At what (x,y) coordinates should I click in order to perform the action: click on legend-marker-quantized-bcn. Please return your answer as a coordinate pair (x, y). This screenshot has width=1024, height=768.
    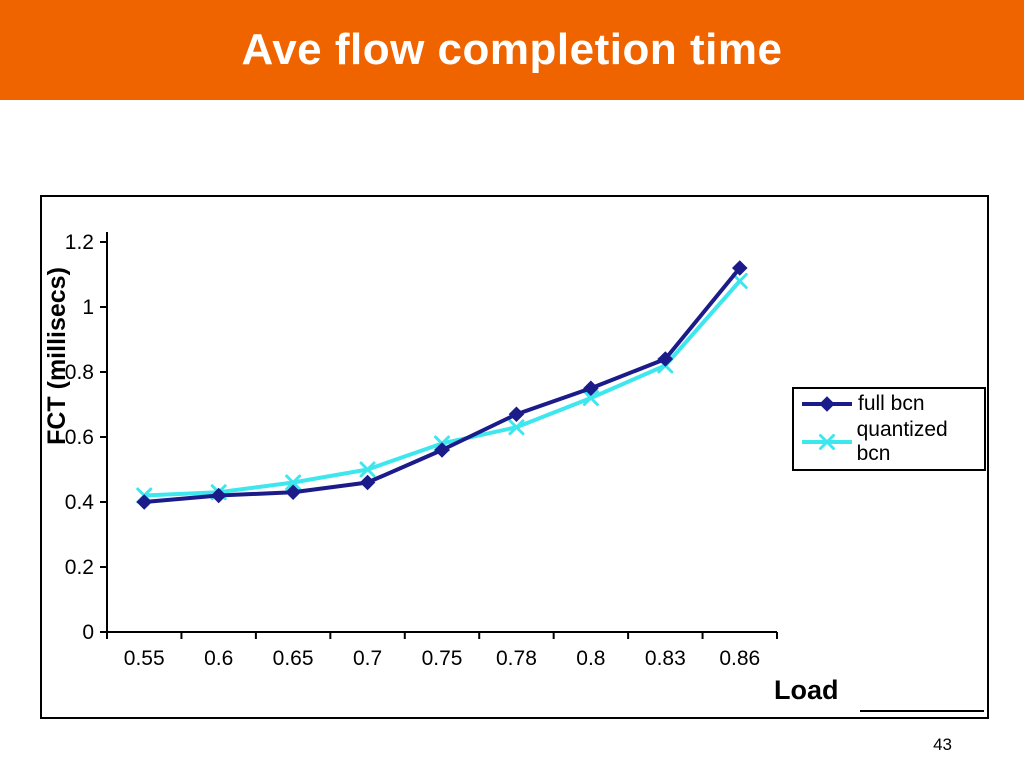
    Looking at the image, I should click on (827, 442).